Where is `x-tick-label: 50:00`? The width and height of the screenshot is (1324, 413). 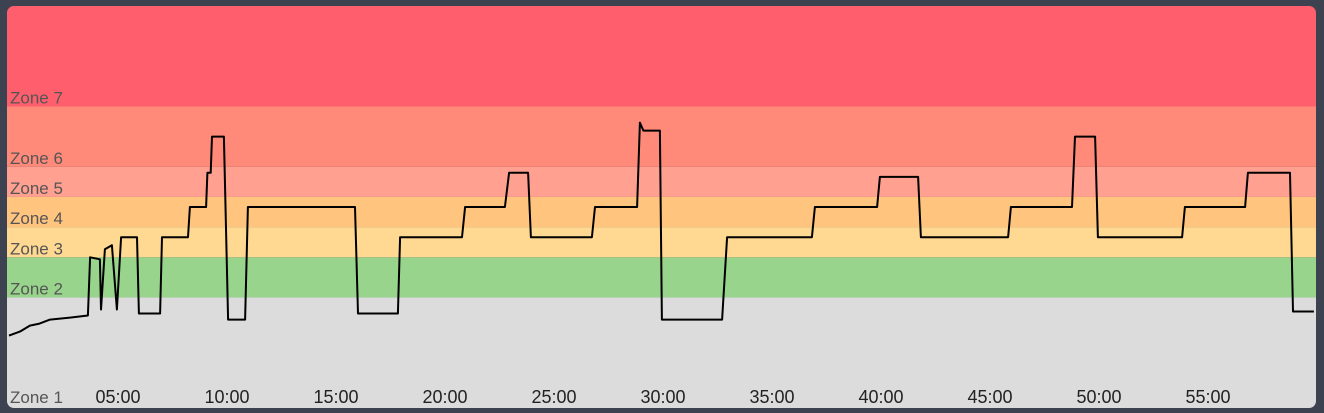
x-tick-label: 50:00 is located at coordinates (1098, 397).